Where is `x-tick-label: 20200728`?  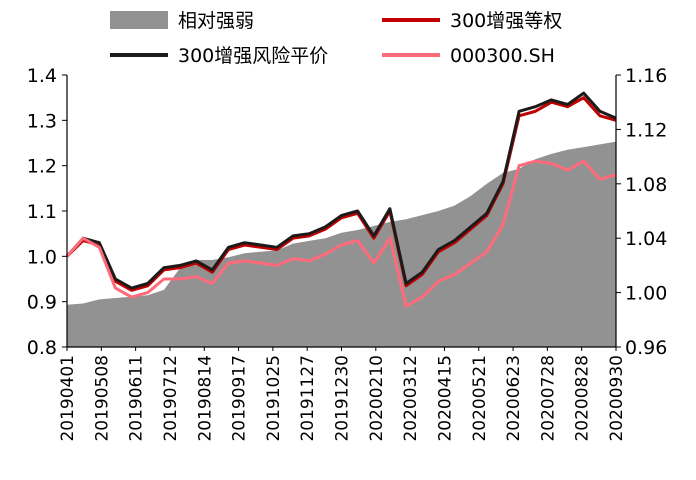
x-tick-label: 20200728 is located at coordinates (548, 398).